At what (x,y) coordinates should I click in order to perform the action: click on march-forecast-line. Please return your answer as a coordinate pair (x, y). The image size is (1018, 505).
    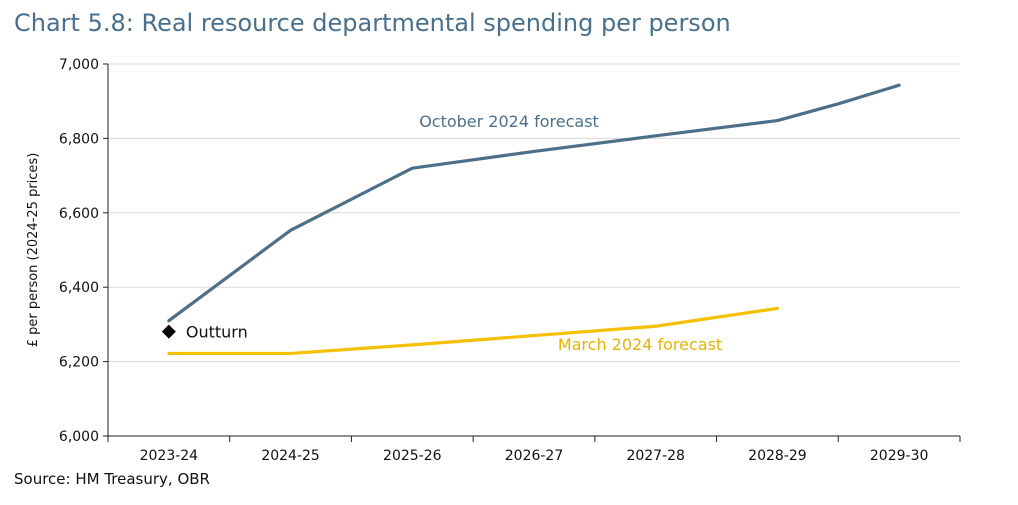
    Looking at the image, I should click on (473, 331).